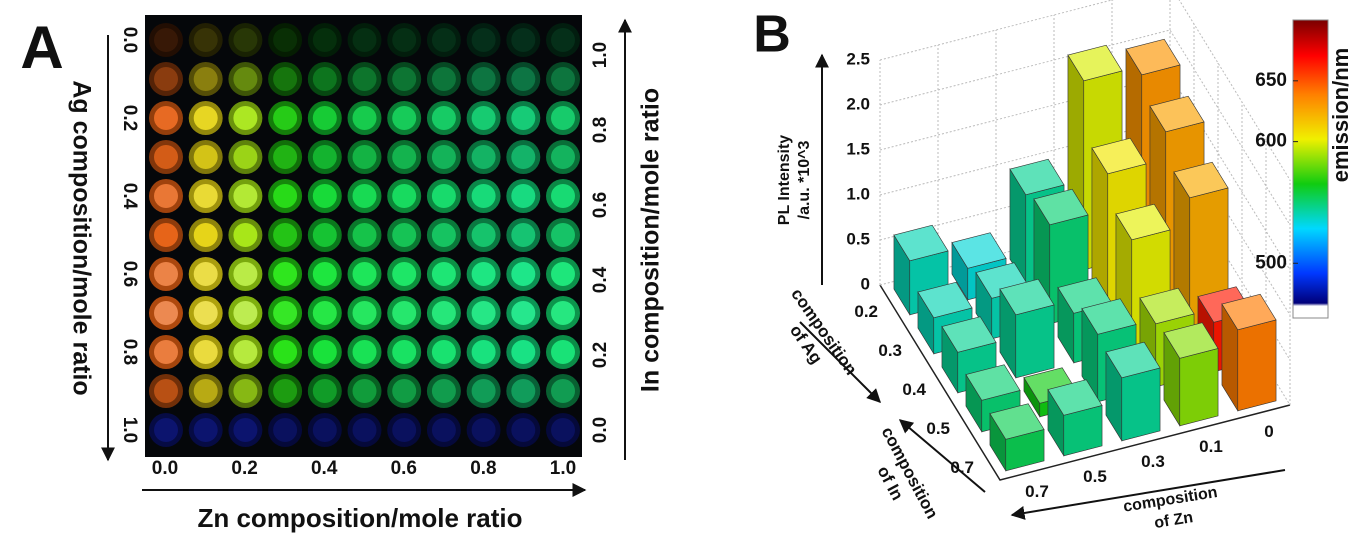 The image size is (1356, 541). What do you see at coordinates (772, 35) in the screenshot?
I see `panel-label: B` at bounding box center [772, 35].